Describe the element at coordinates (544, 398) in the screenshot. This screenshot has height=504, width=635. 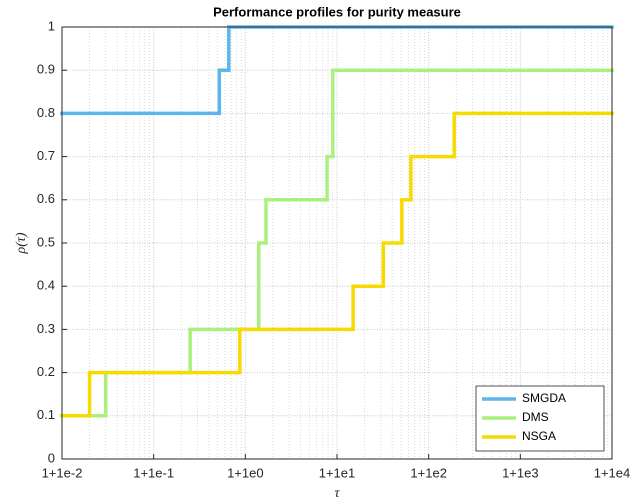
I see `legend-label: SMGDA` at that location.